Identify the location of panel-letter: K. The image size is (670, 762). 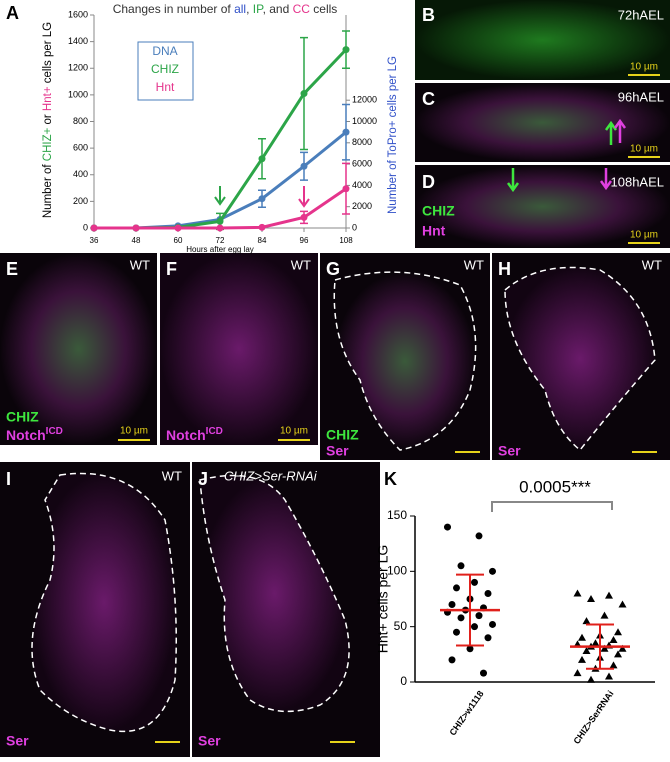
(390, 479).